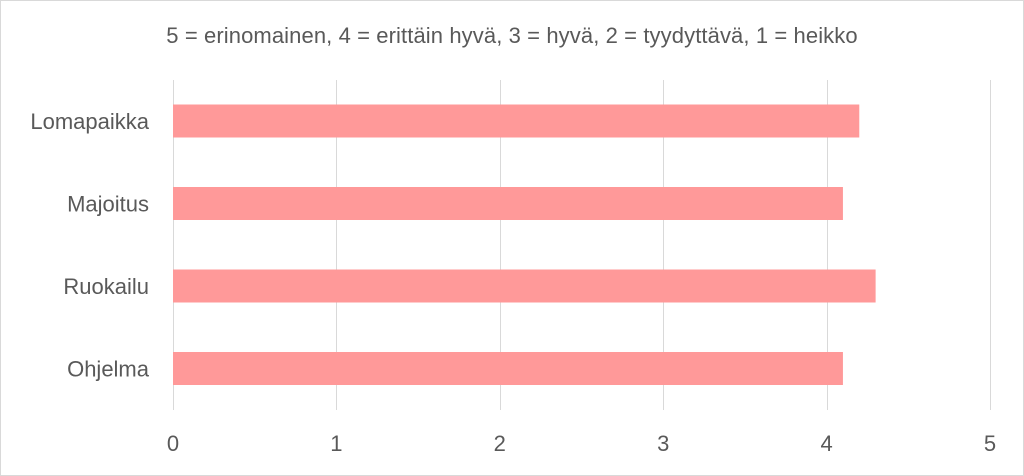 Image resolution: width=1024 pixels, height=476 pixels. Describe the element at coordinates (89, 245) in the screenshot. I see `category-labels: Lomapaikka Majoitus Ruokailu Ohjelma` at that location.